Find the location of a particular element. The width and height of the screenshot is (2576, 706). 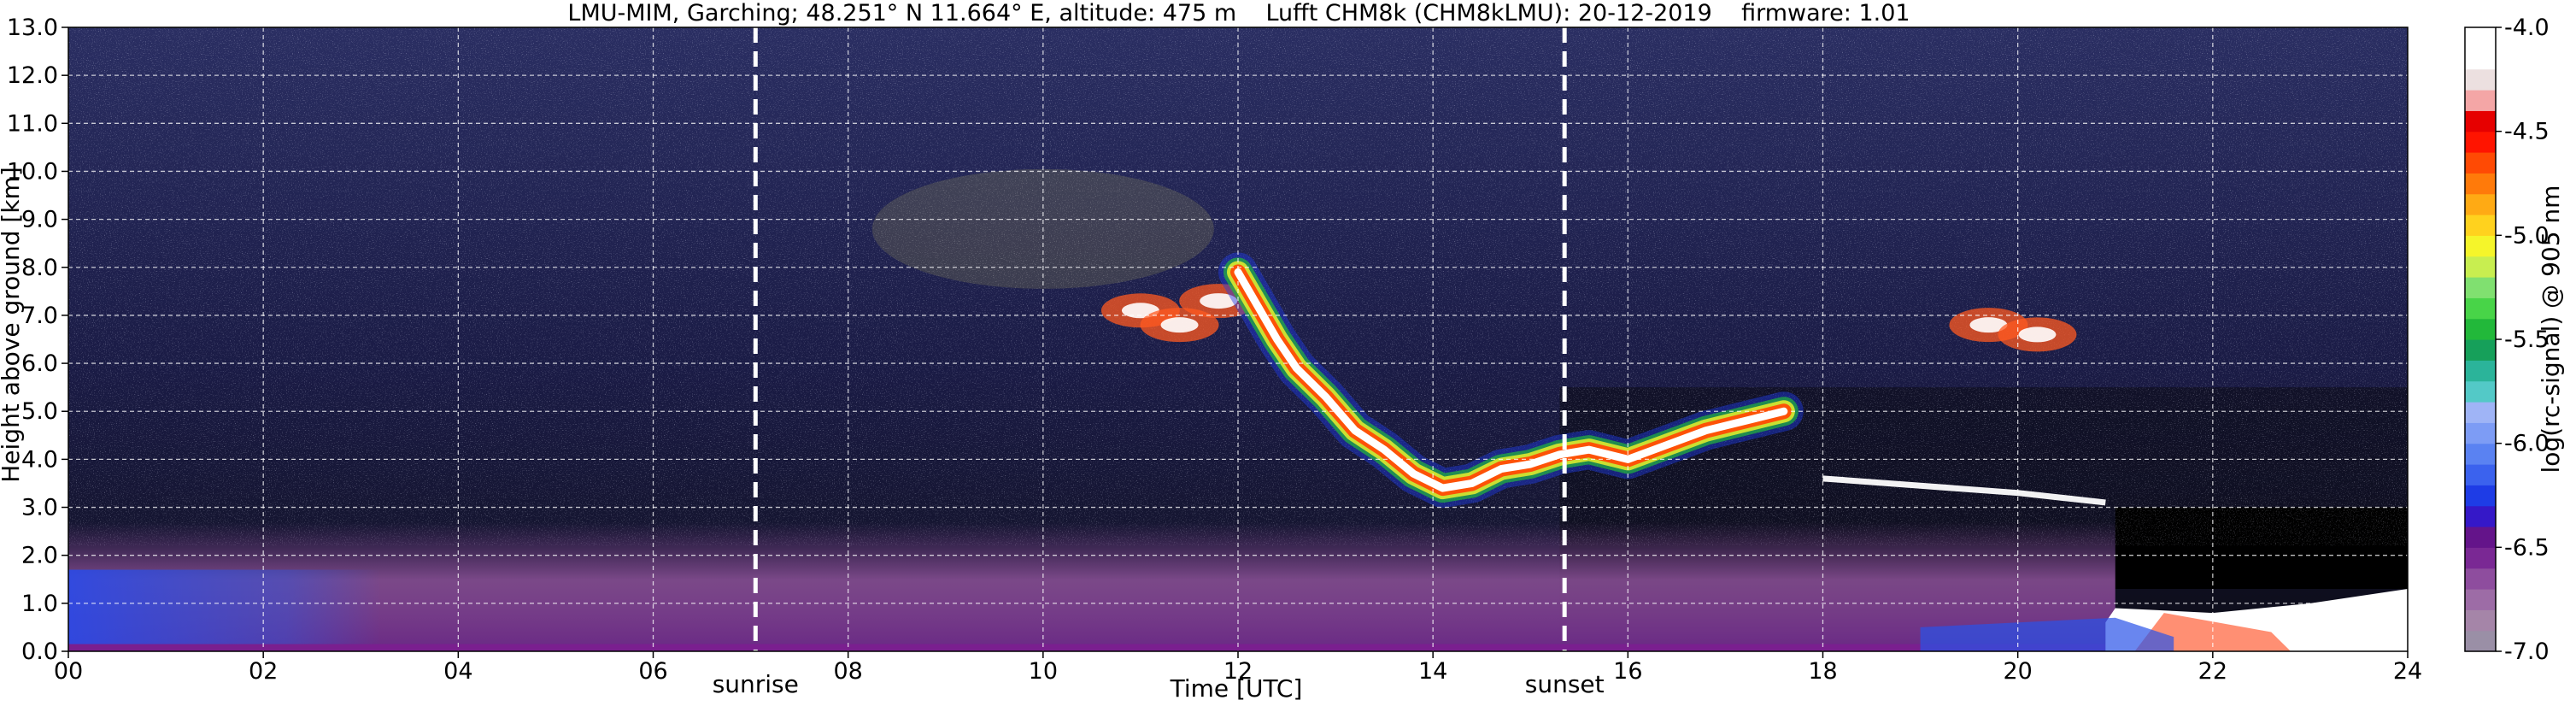

y-tick-label: 0.0 is located at coordinates (39, 651).